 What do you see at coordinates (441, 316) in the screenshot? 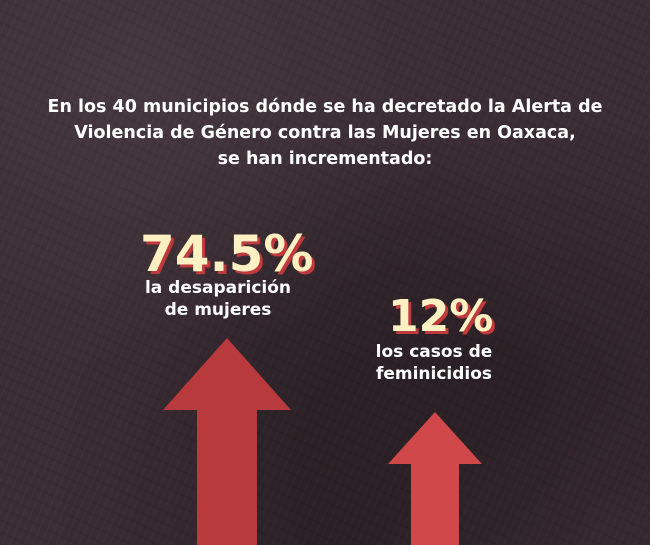
I see `stat-value-femicides: 12%` at bounding box center [441, 316].